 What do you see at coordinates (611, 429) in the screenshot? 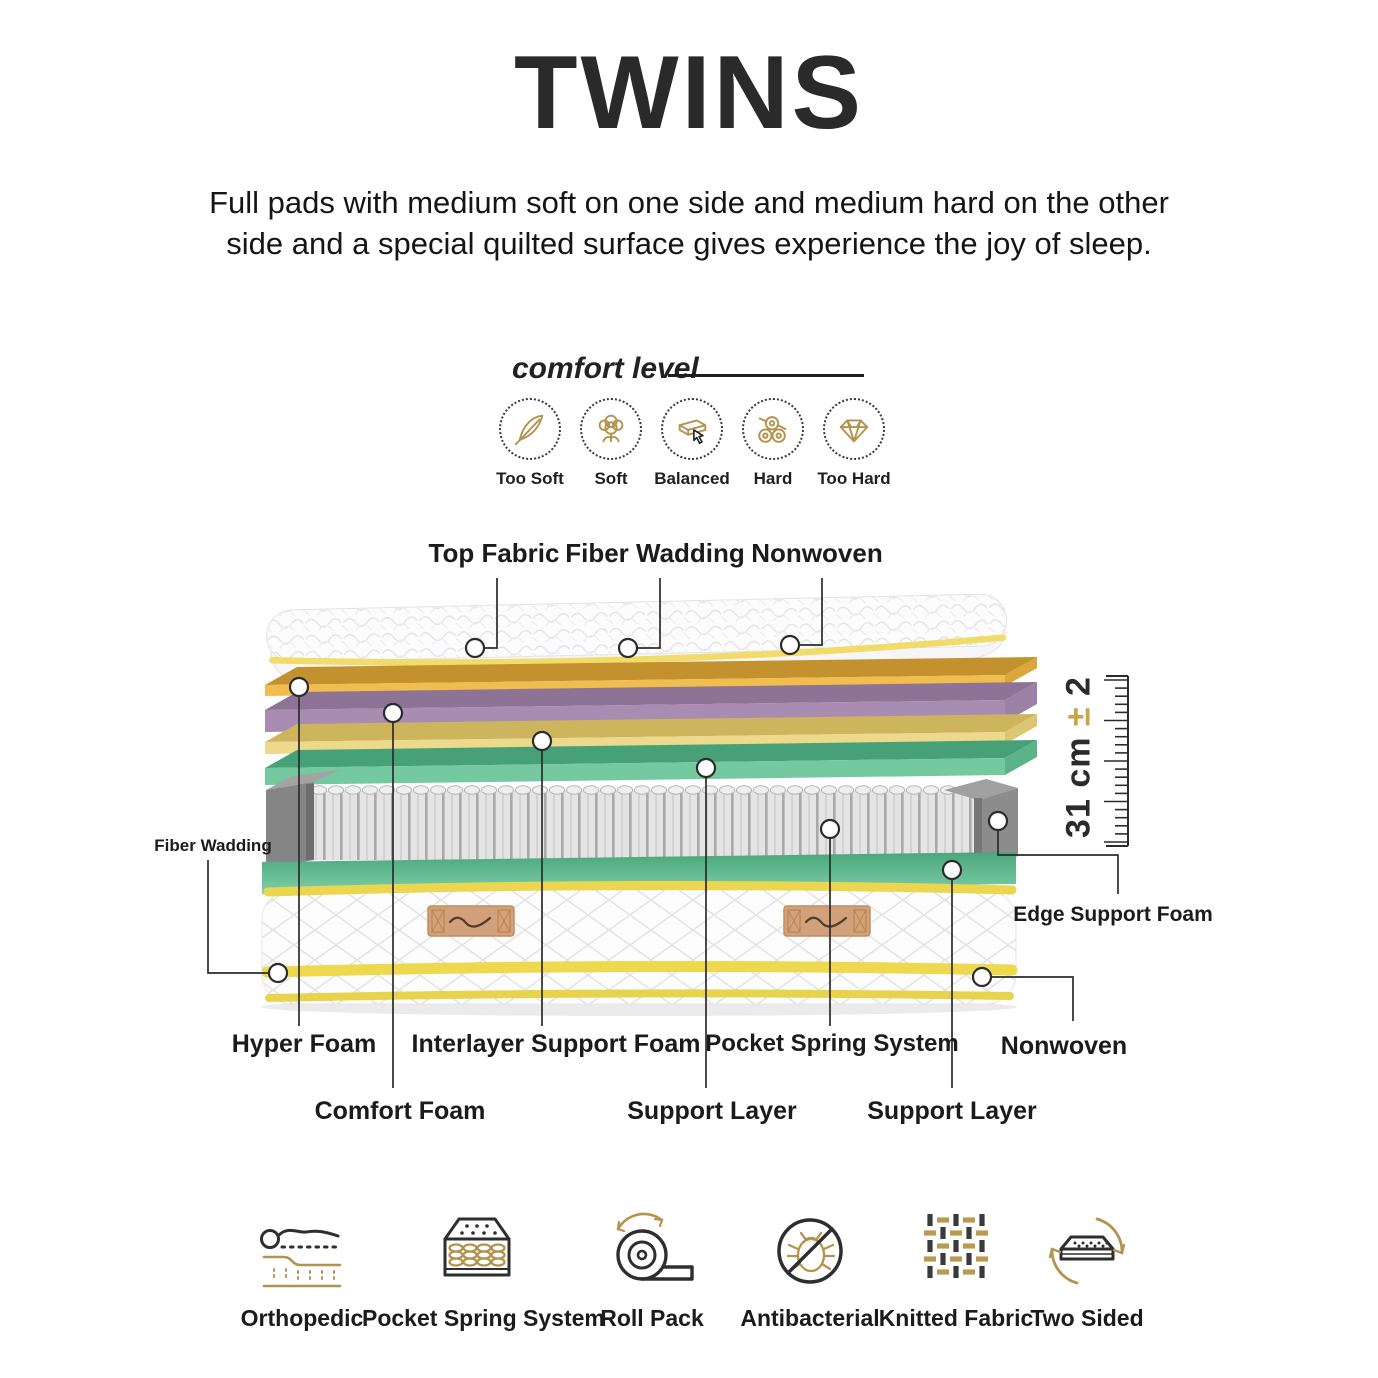
I see `cotton-icon` at bounding box center [611, 429].